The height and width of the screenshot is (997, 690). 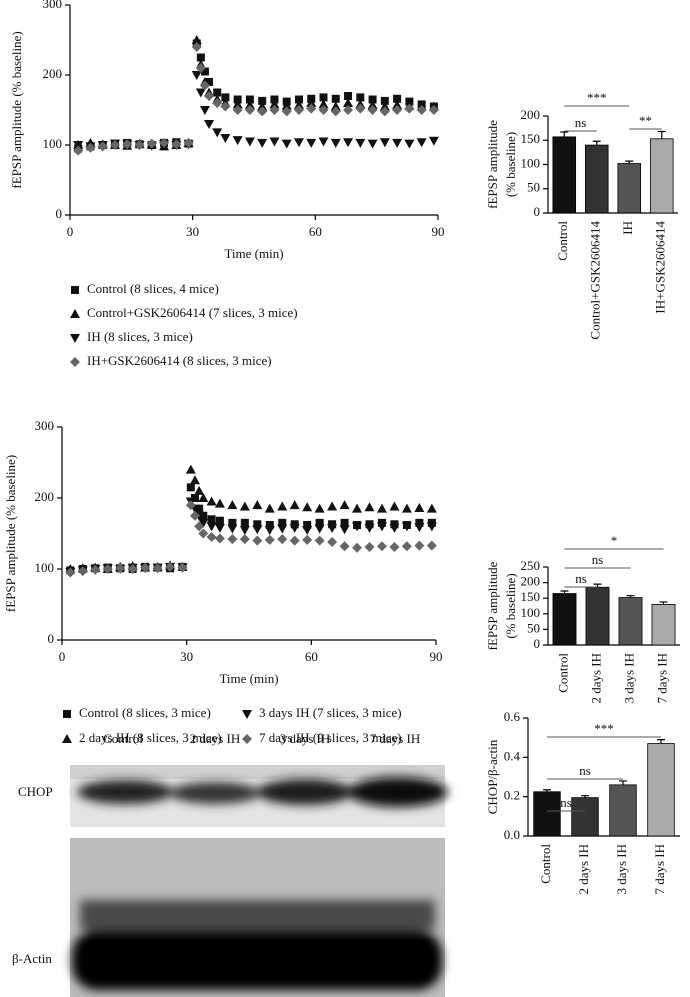 What do you see at coordinates (595, 280) in the screenshot?
I see `x-tick-label: Control+GSK2606414` at bounding box center [595, 280].